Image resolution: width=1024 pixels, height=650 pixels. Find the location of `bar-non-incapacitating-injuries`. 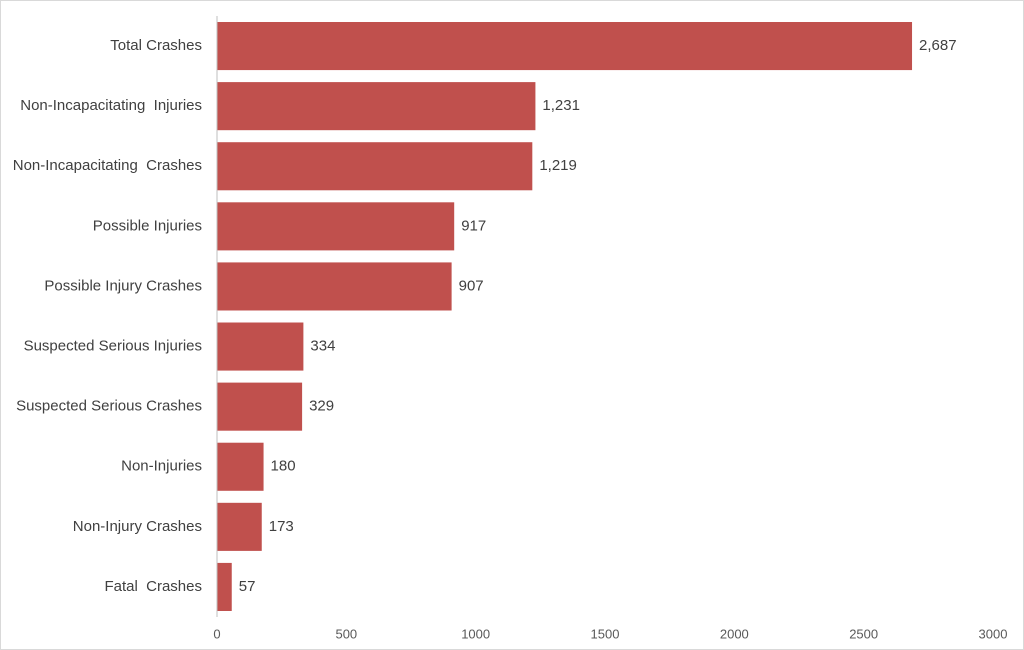

bar-non-incapacitating-injuries is located at coordinates (376, 106).